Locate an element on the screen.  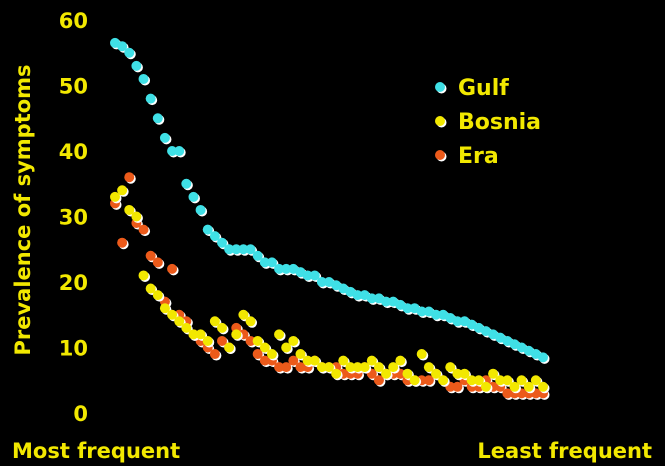
legend-label: Gulf is located at coordinates (483, 88).